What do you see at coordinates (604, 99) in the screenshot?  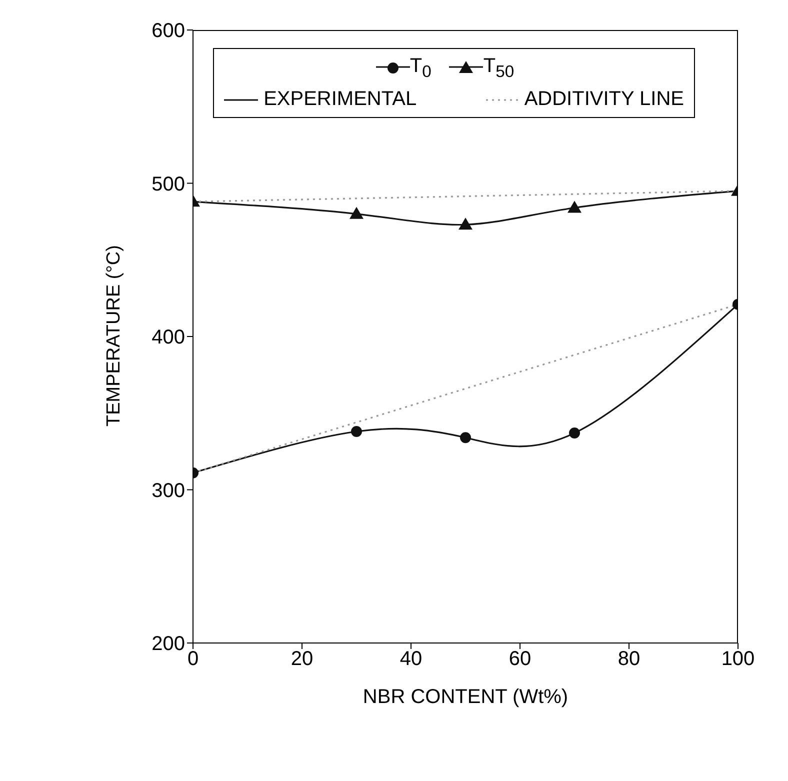 I see `legend-label: ADDITIVITY LINE` at bounding box center [604, 99].